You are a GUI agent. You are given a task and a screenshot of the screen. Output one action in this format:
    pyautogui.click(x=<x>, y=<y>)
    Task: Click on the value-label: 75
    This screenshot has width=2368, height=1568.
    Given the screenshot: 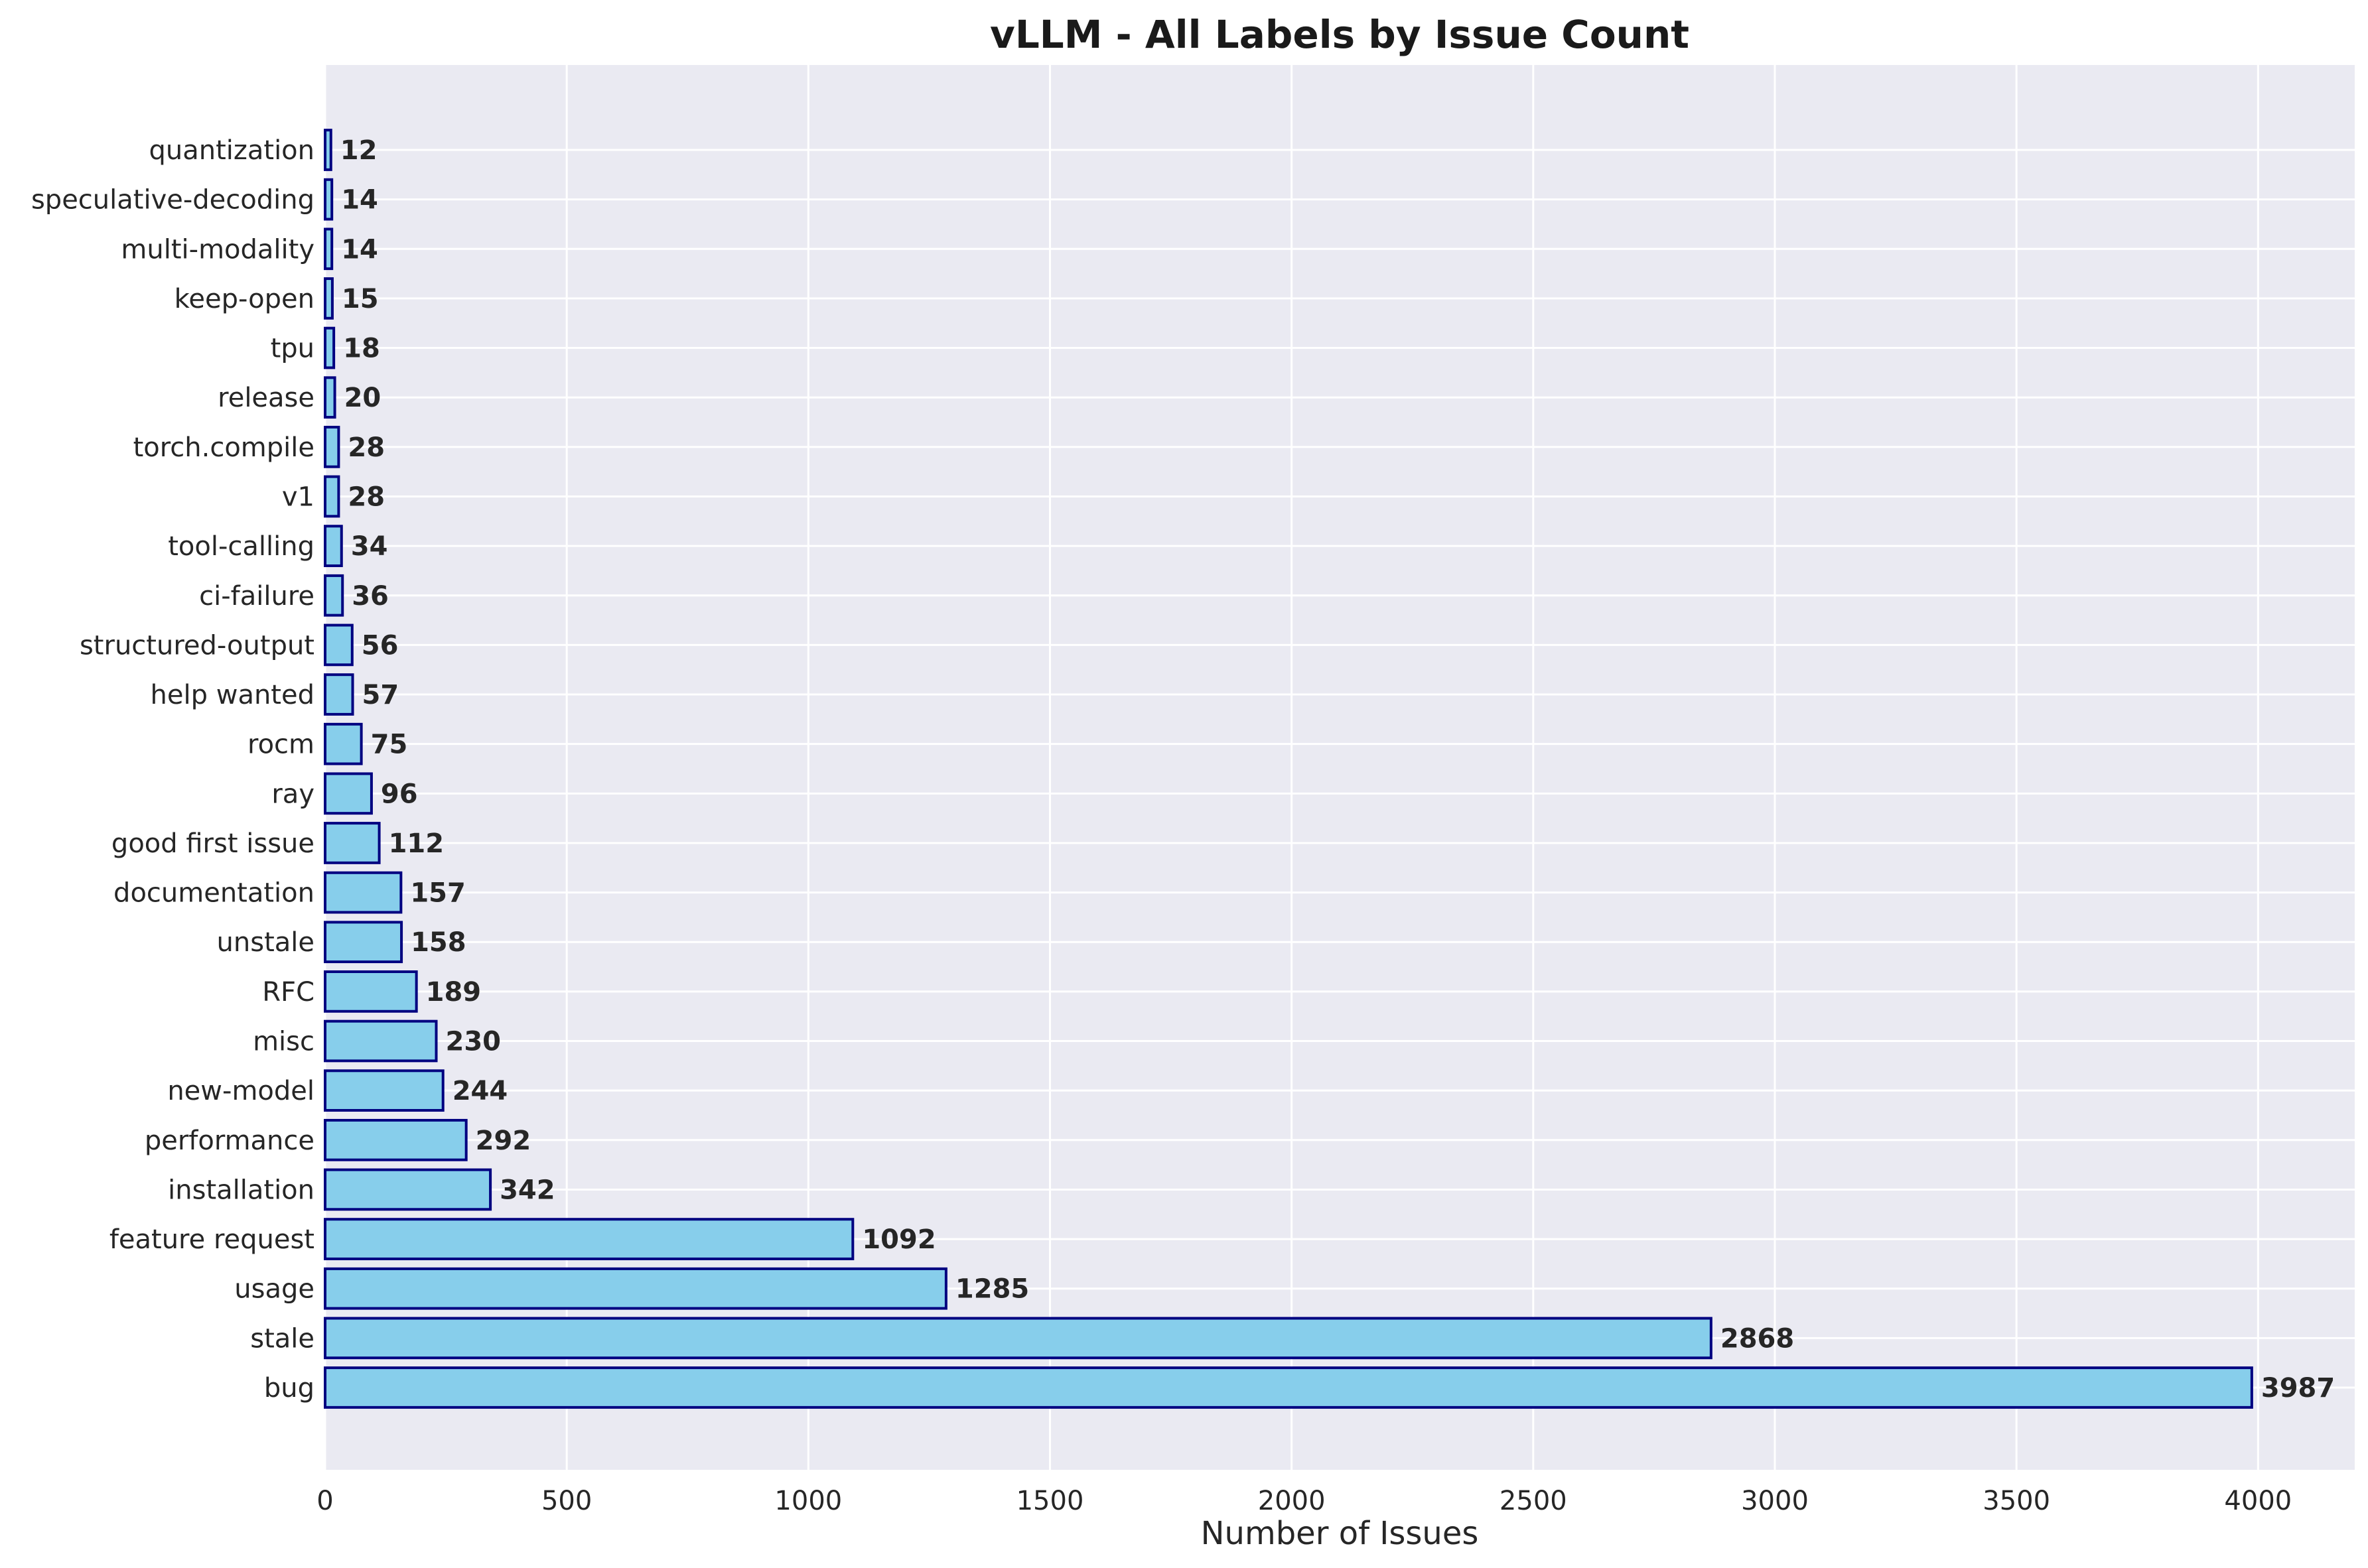 What is the action you would take?
    pyautogui.click(x=389, y=745)
    